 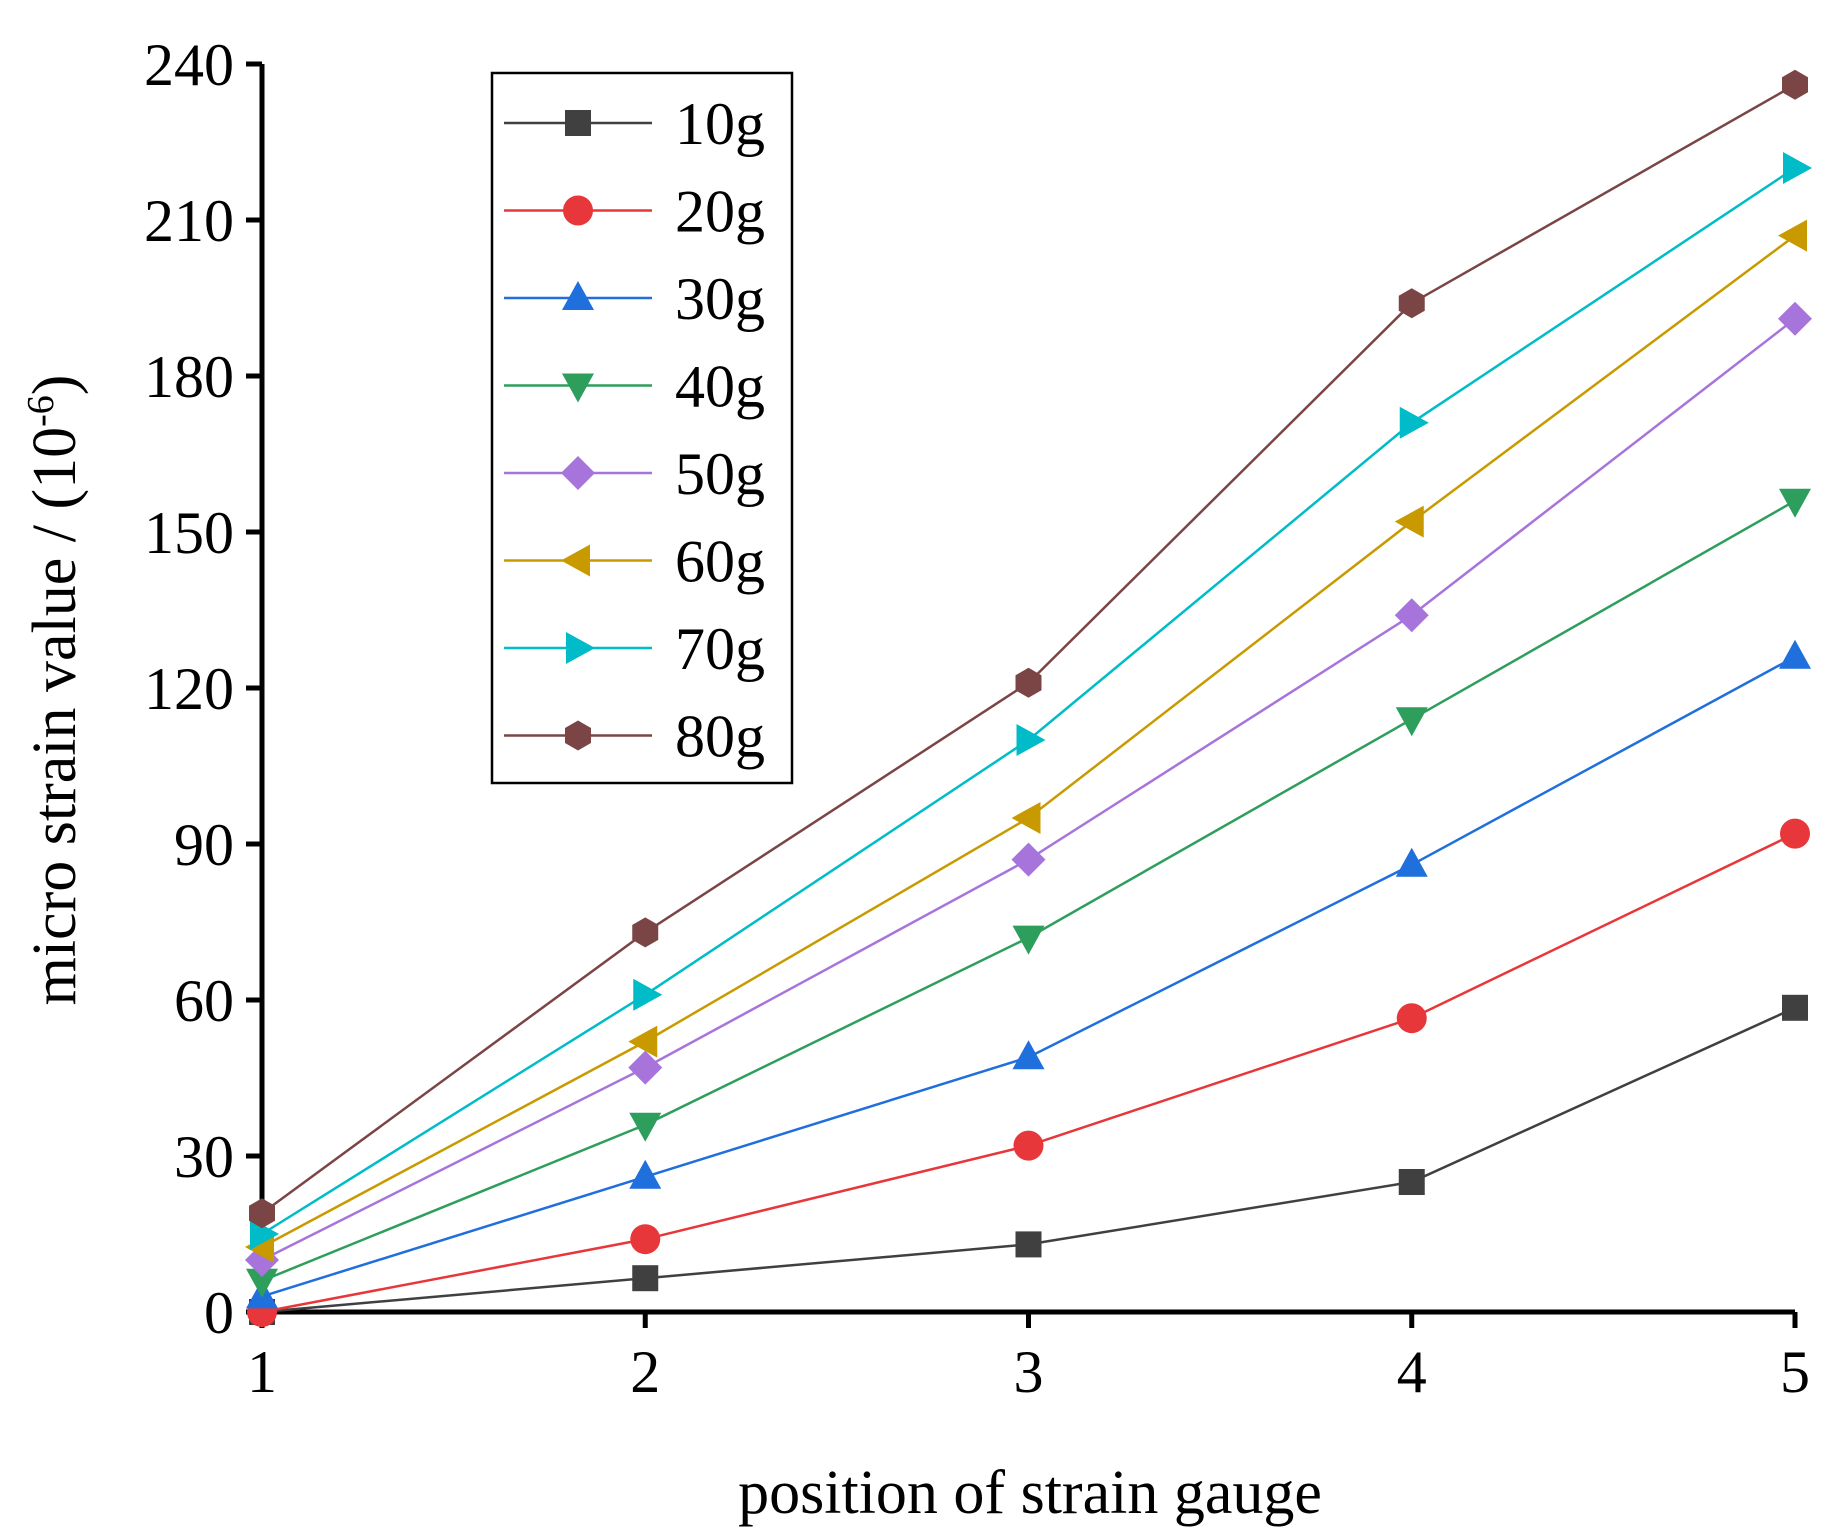 I want to click on x-tick-label: 5, so click(x=1795, y=1372).